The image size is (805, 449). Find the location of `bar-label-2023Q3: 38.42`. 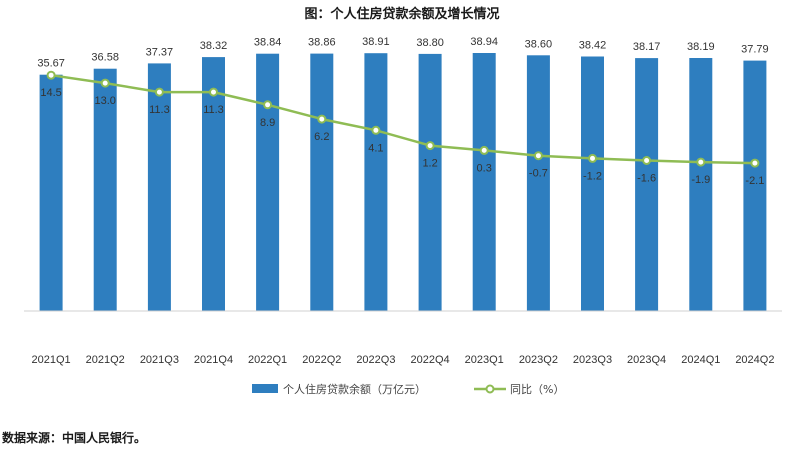

bar-label-2023Q3: 38.42 is located at coordinates (593, 46).